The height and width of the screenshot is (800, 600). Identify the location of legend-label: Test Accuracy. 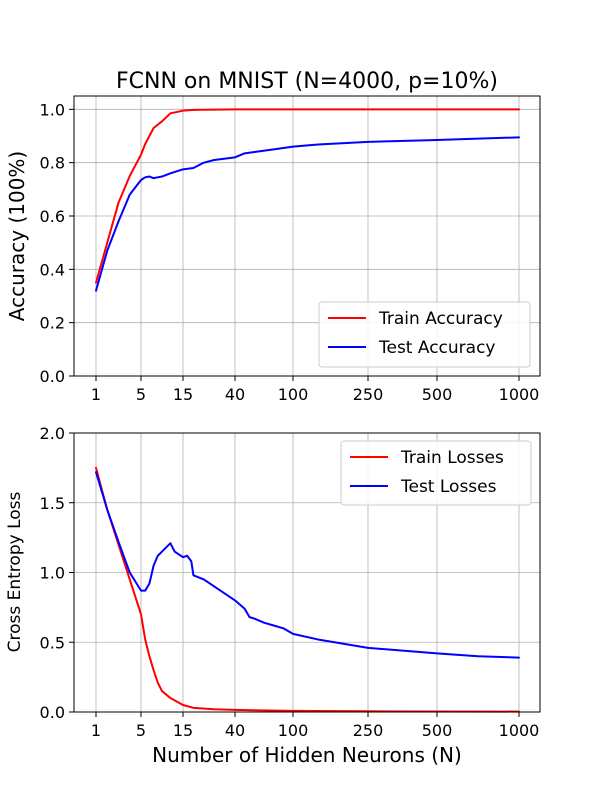
(437, 348).